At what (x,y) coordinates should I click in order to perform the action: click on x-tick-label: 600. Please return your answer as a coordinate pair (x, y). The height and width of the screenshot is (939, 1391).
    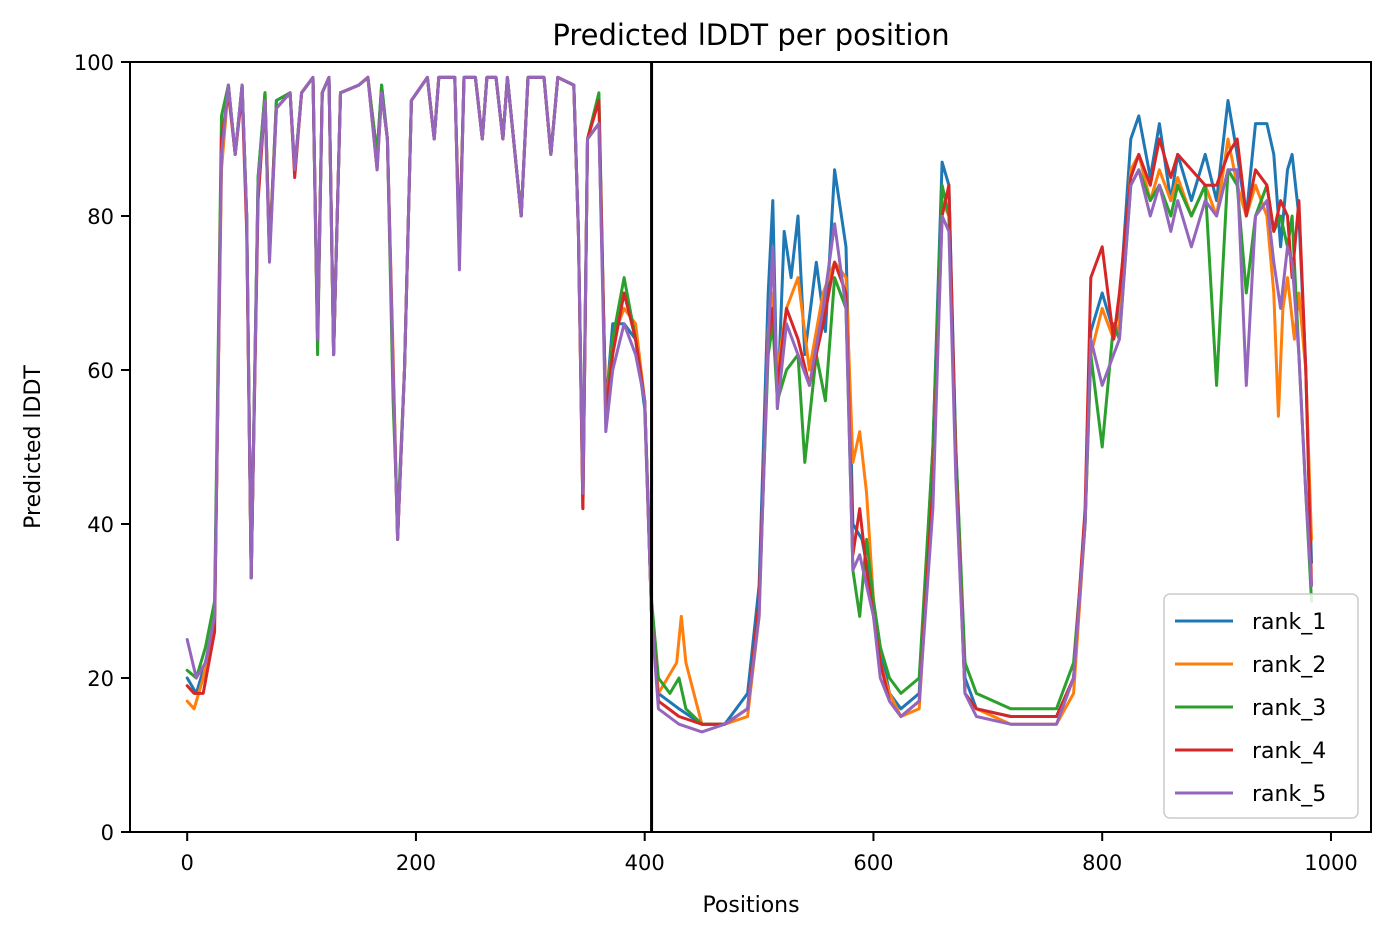
    Looking at the image, I should click on (873, 863).